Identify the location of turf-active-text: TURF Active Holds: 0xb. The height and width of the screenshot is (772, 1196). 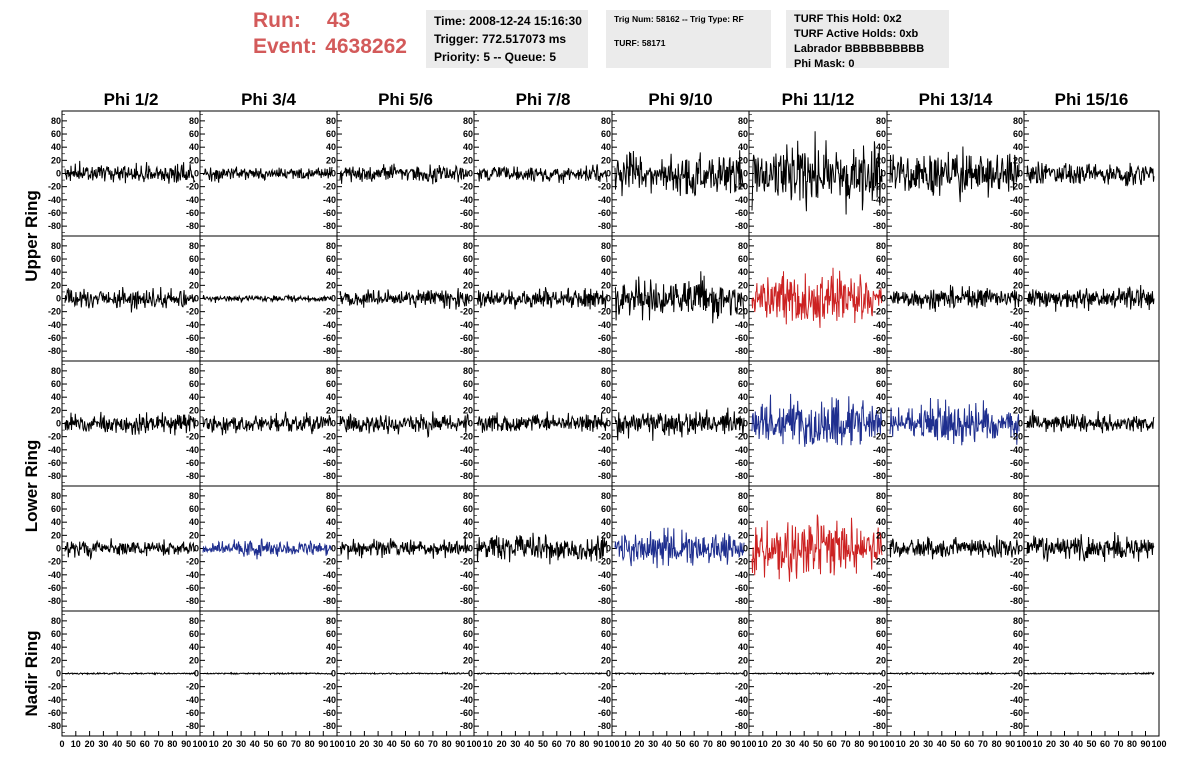
(856, 34).